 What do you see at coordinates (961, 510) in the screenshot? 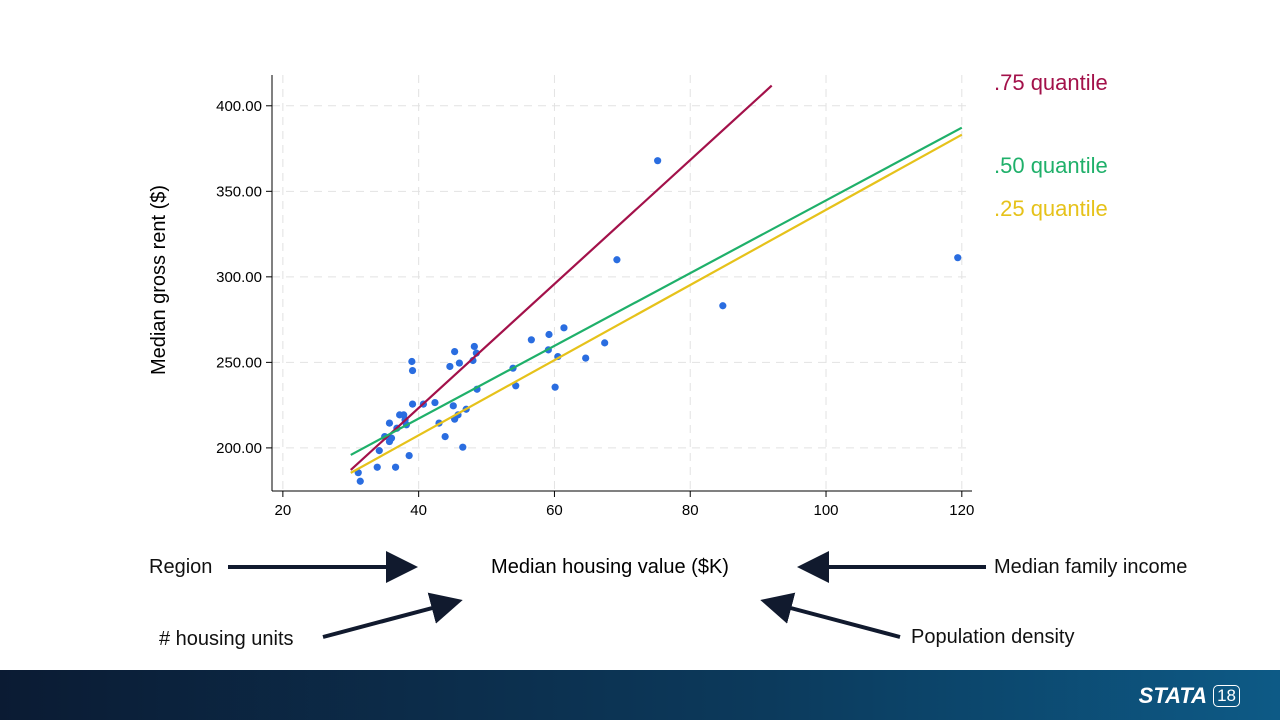
I see `x-tick-label: 120` at bounding box center [961, 510].